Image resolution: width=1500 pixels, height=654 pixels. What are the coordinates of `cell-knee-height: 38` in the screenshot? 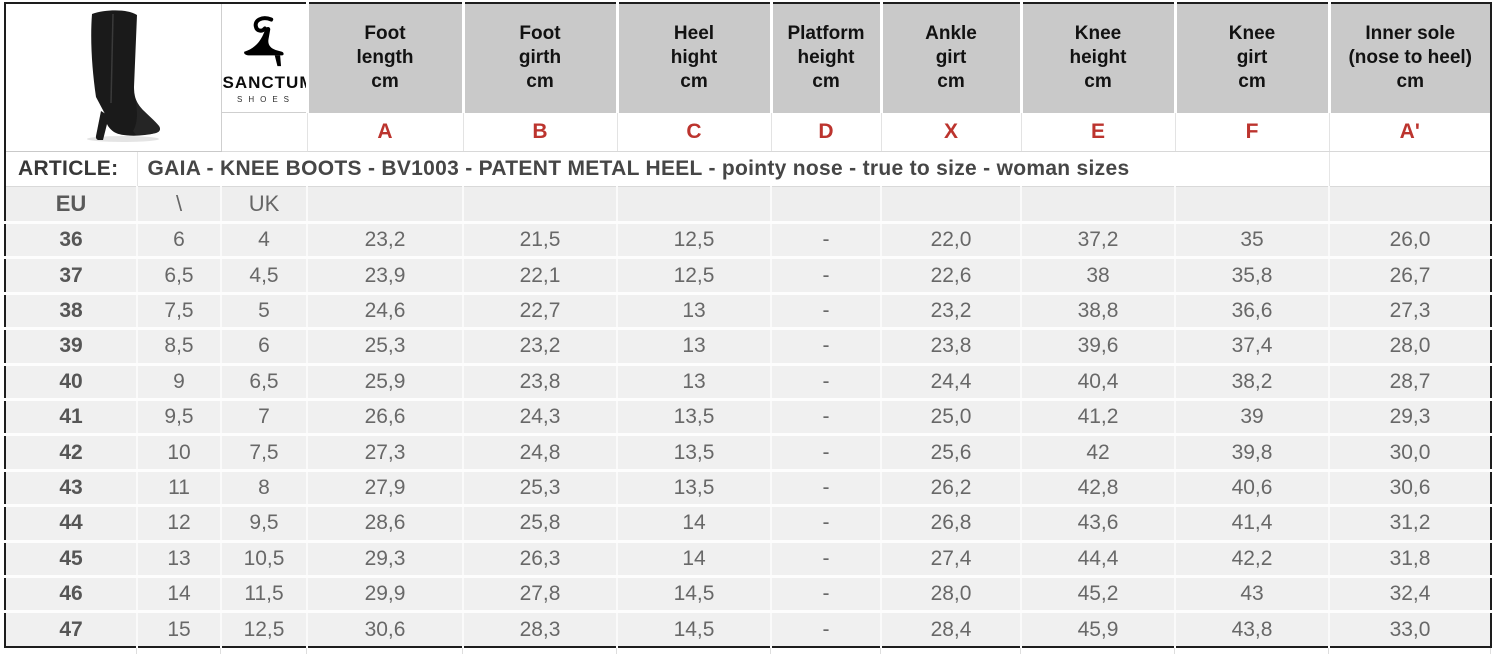 It's located at (1097, 275).